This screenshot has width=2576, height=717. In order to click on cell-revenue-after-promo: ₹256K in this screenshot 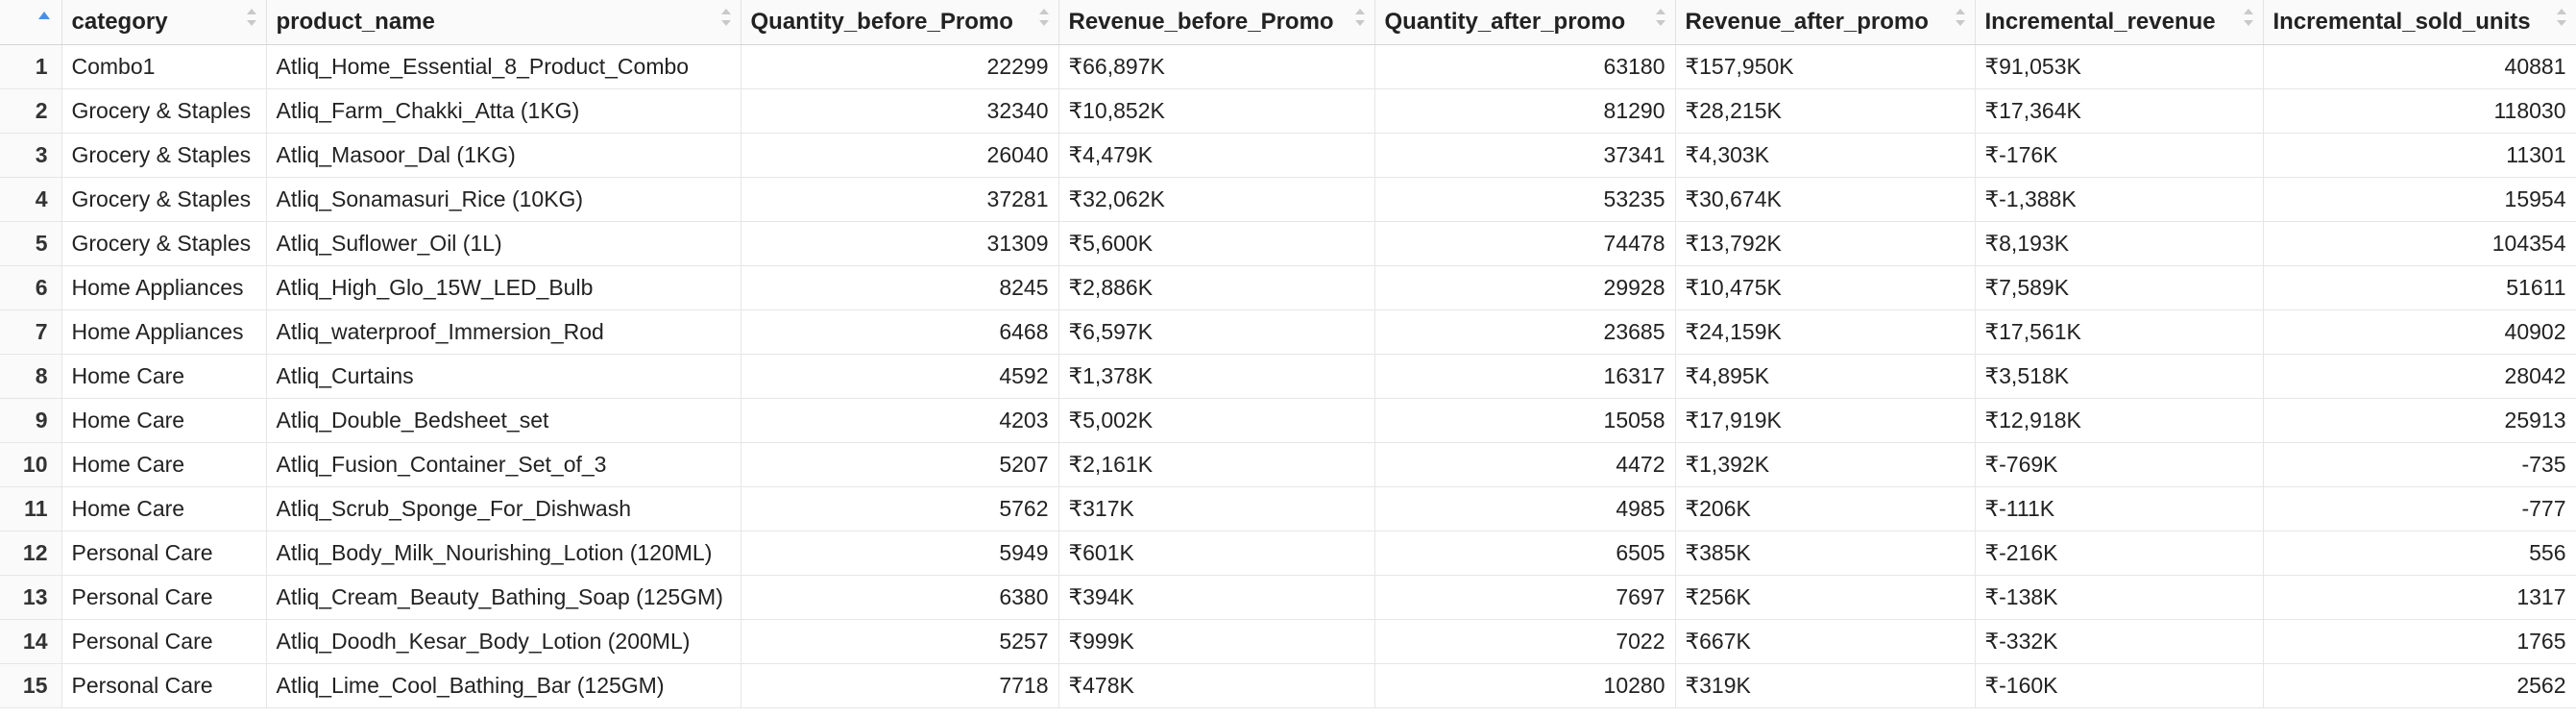, I will do `click(1825, 597)`.